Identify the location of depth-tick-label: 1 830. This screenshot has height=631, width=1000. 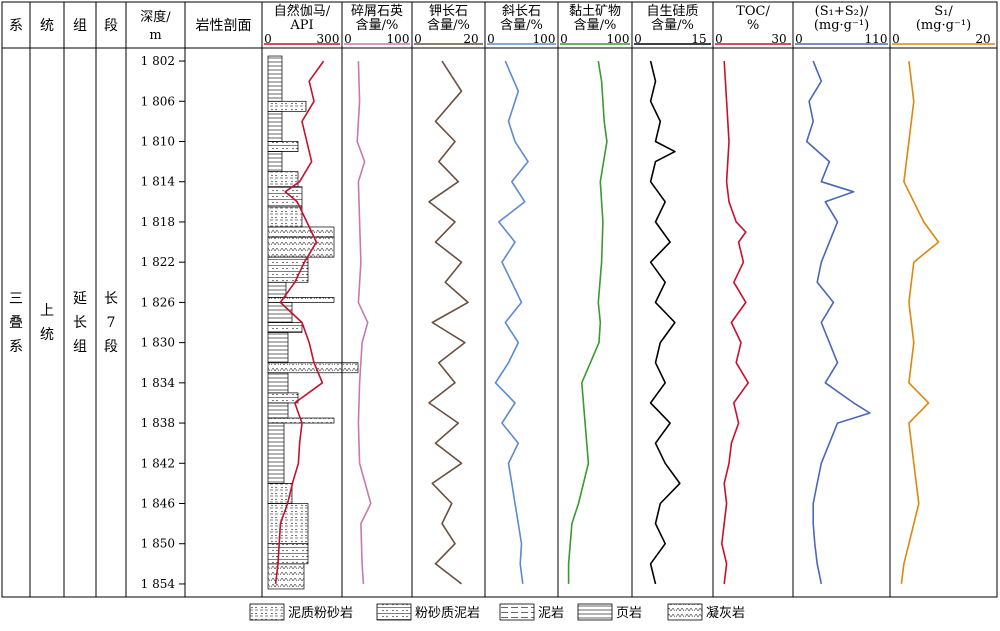
(158, 343).